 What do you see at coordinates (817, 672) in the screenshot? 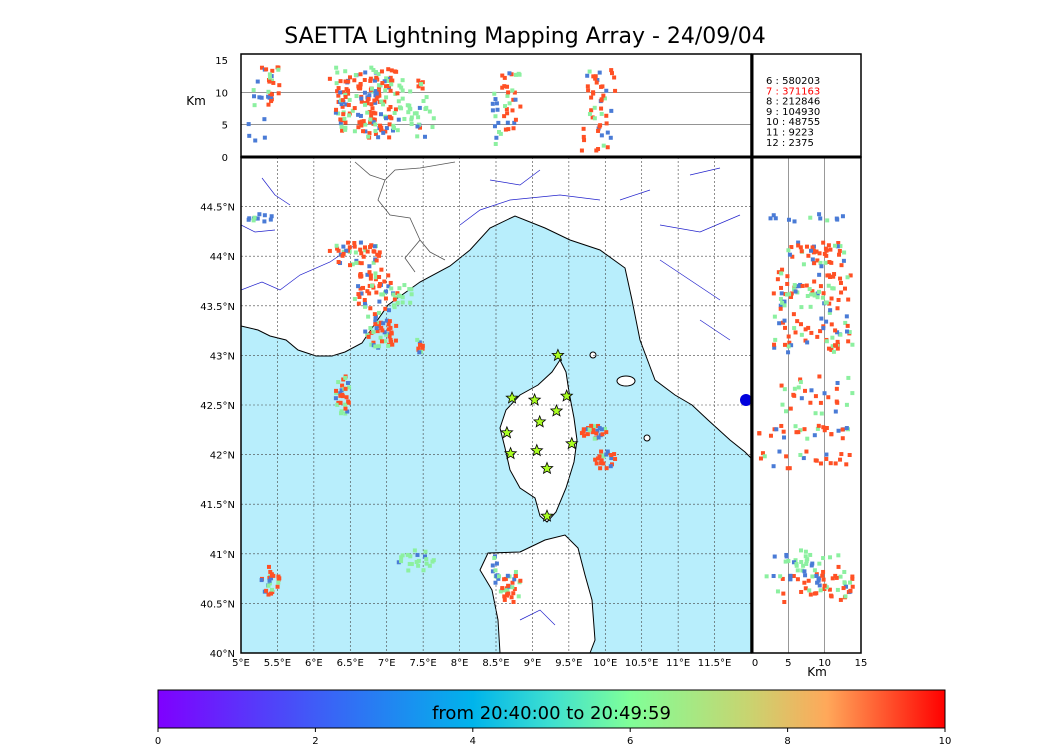
I see `side-panel-axis-label: Km` at bounding box center [817, 672].